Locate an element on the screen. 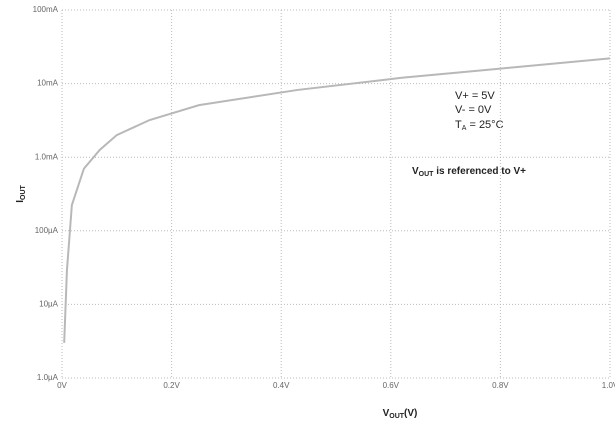 The image size is (615, 424). annotation: VOUT is referenced to V+ is located at coordinates (469, 172).